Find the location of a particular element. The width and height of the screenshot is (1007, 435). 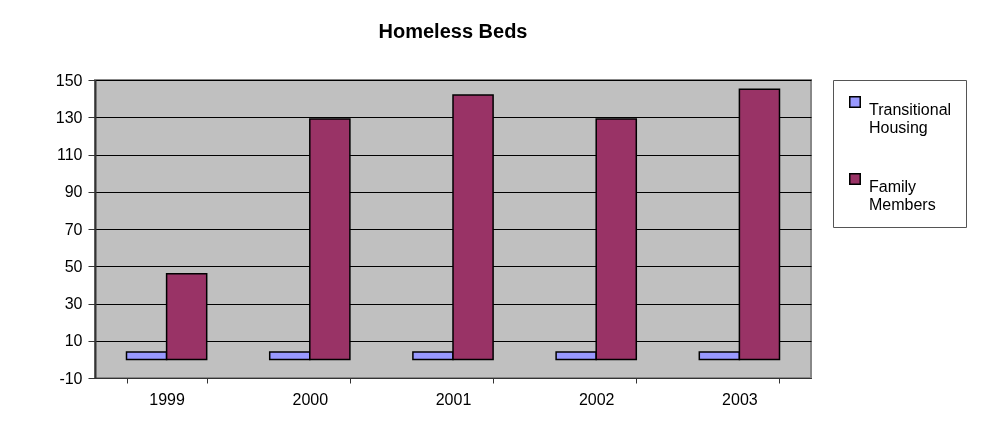

y-tick-label: 50 is located at coordinates (73, 266).